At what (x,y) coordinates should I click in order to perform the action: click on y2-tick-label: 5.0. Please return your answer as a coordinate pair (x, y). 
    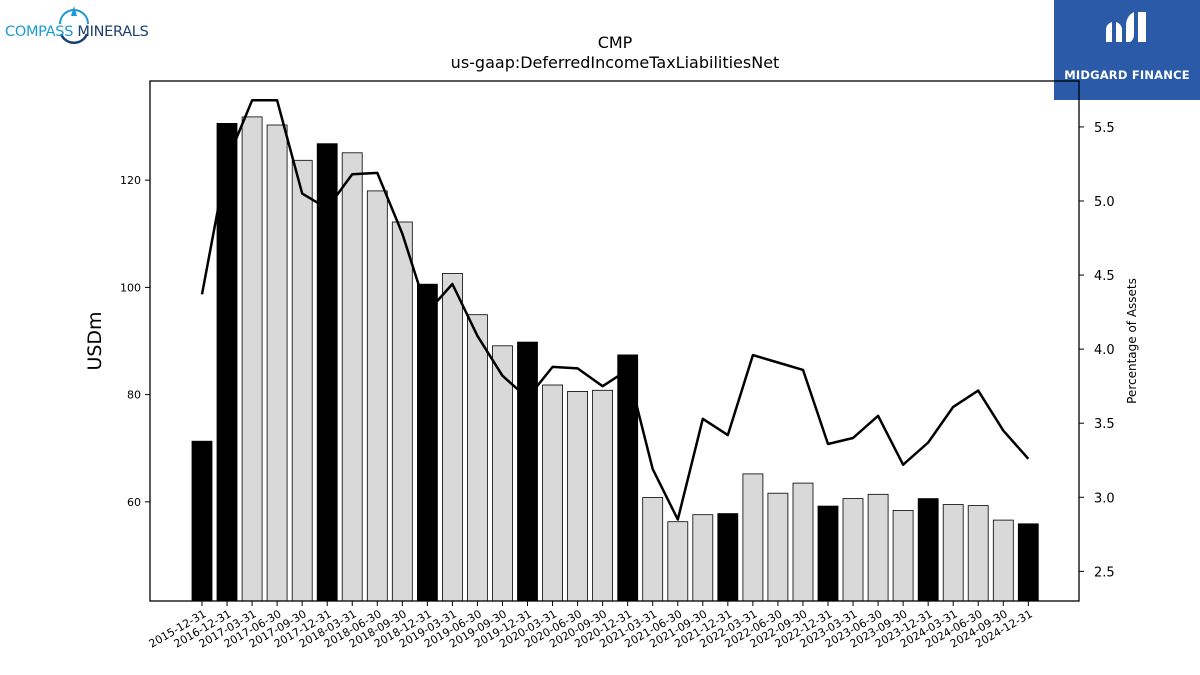
    Looking at the image, I should click on (1104, 202).